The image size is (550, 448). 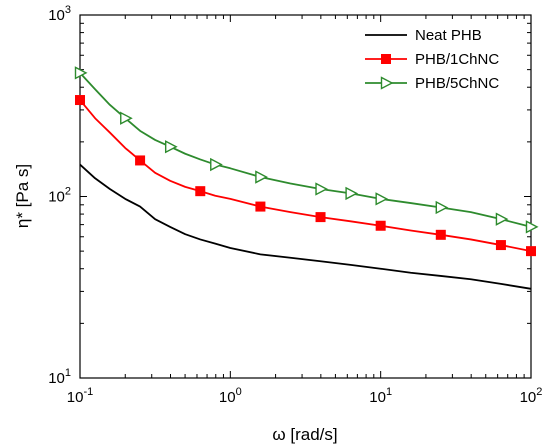 What do you see at coordinates (448, 35) in the screenshot?
I see `legend-label: Neat PHB` at bounding box center [448, 35].